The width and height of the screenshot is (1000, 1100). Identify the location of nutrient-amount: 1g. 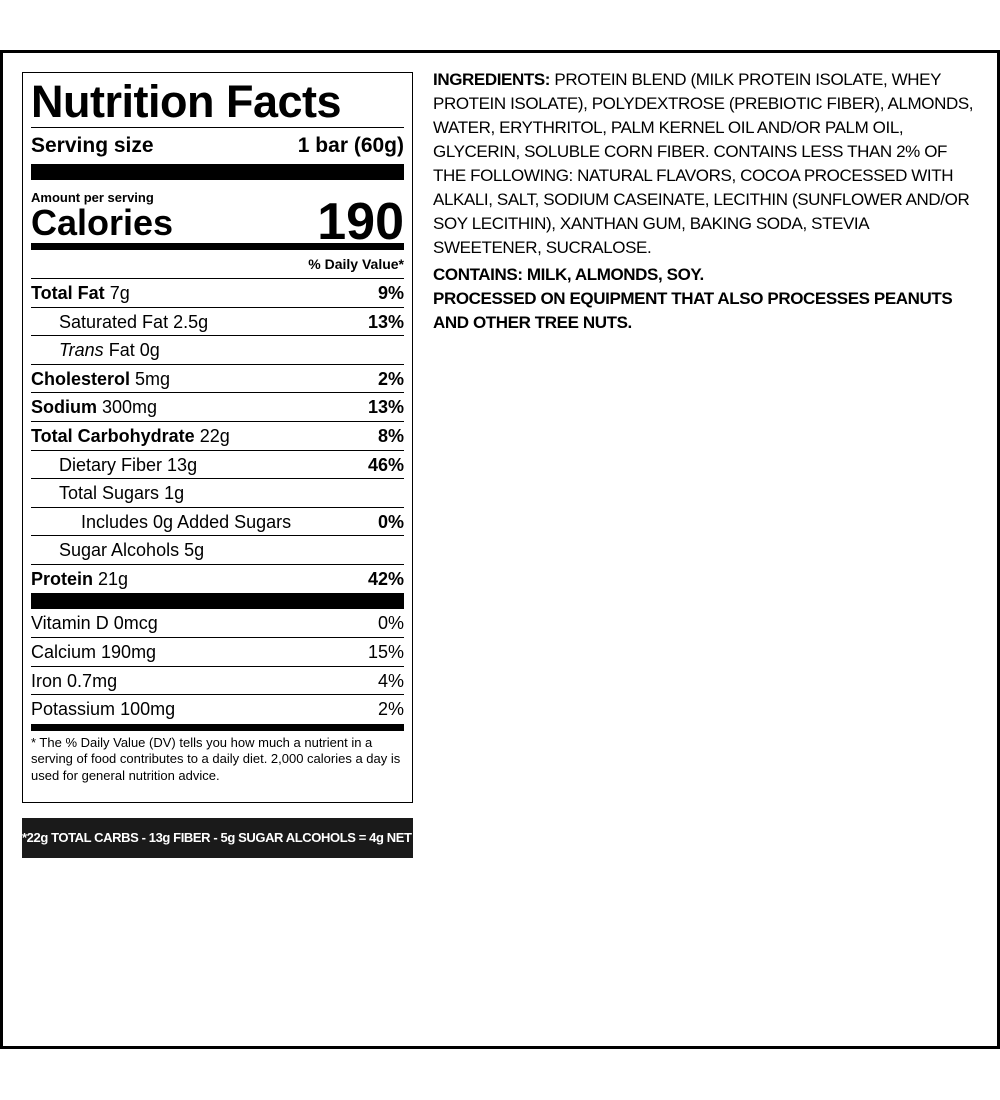
(174, 493).